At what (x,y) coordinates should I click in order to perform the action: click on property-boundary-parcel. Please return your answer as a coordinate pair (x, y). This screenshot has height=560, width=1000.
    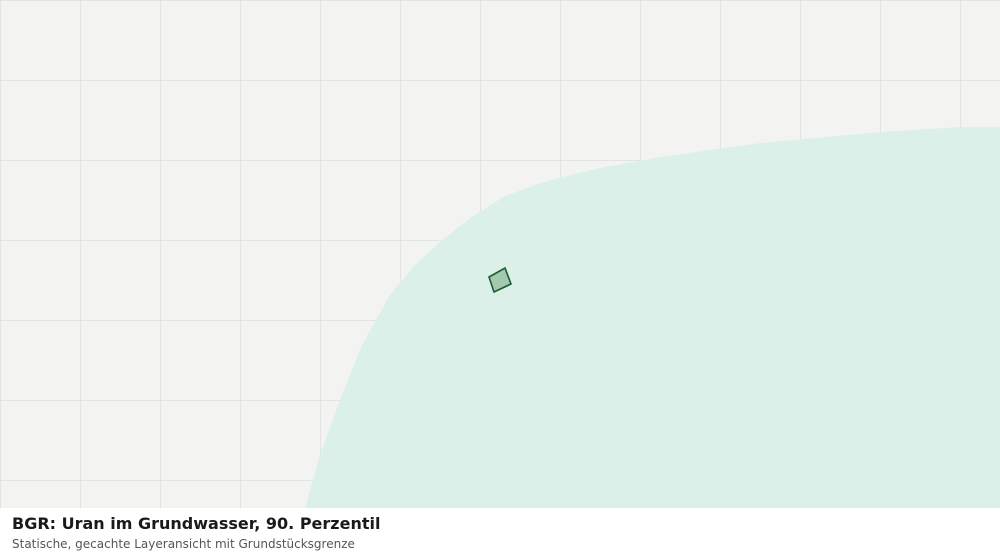
    Looking at the image, I should click on (500, 280).